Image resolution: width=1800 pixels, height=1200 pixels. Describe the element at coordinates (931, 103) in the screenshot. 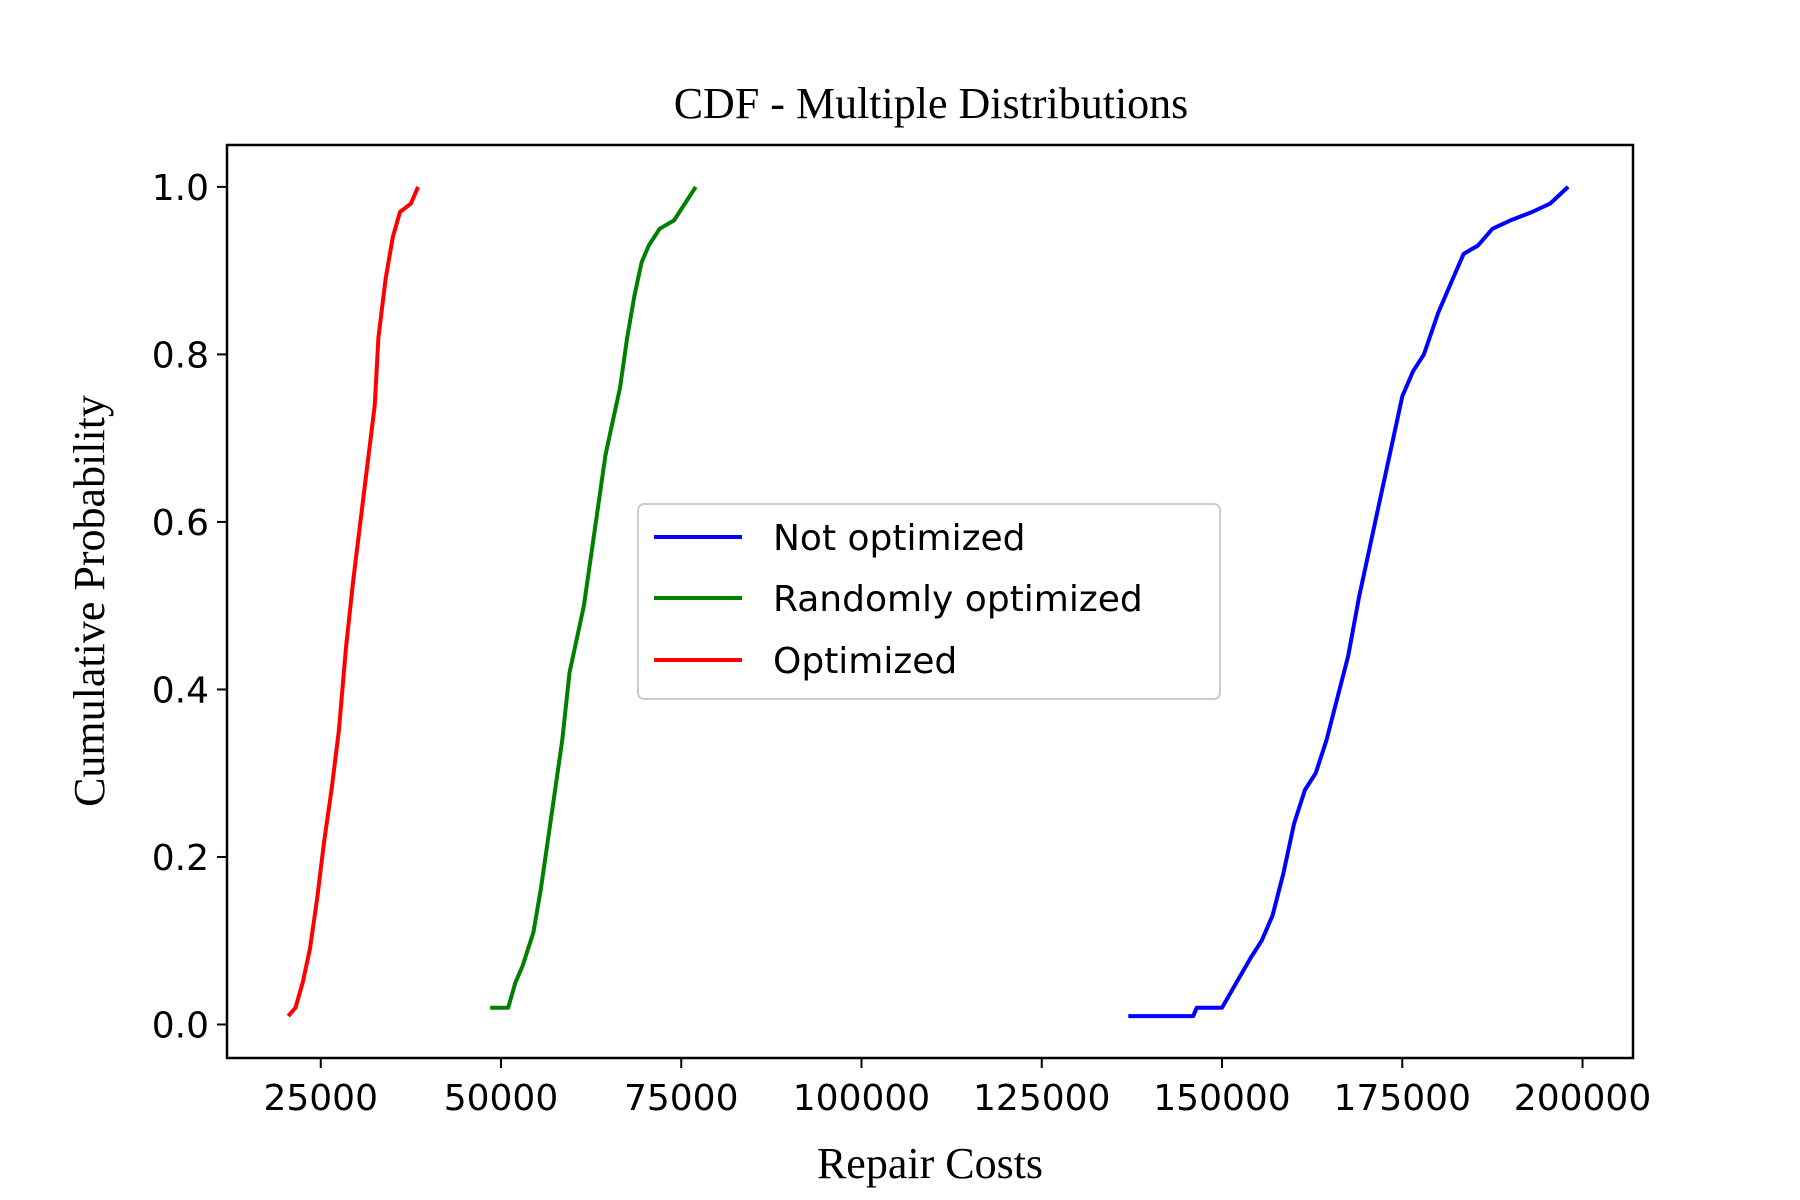

I see `chart-title: CDF - Multiple Distributions` at that location.